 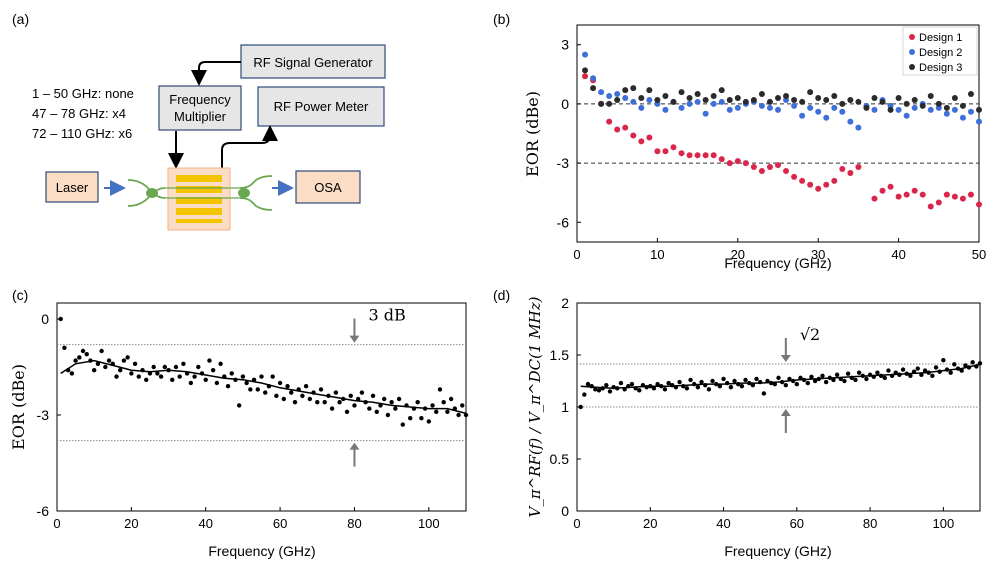 What do you see at coordinates (200, 116) in the screenshot?
I see `frequency-multiplier-label-2: Multiplier` at bounding box center [200, 116].